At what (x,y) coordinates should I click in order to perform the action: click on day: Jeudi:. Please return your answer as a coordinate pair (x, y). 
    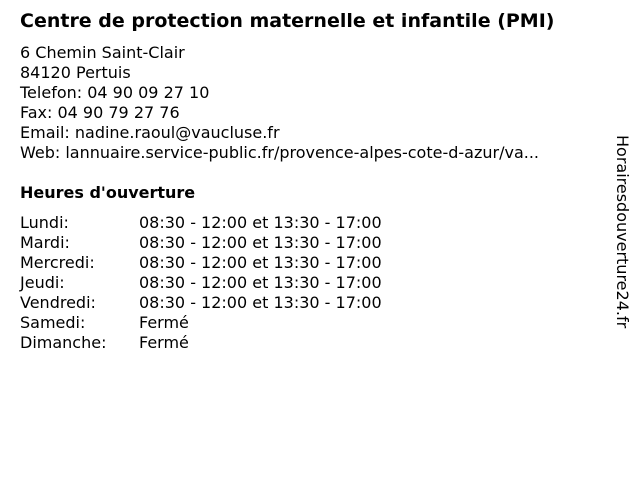
    Looking at the image, I should click on (42, 282).